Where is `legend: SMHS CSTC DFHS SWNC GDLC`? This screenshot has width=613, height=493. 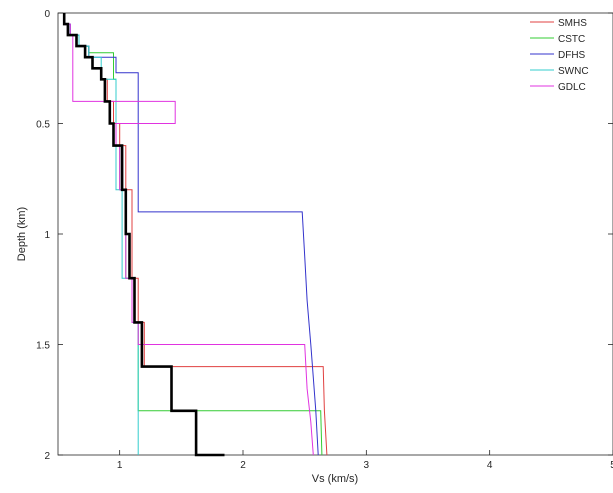 legend: SMHS CSTC DFHS SWNC GDLC is located at coordinates (559, 55).